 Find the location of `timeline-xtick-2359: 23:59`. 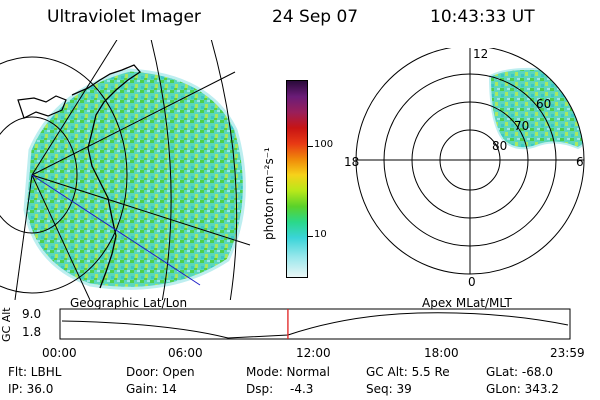

timeline-xtick-2359: 23:59 is located at coordinates (567, 353).